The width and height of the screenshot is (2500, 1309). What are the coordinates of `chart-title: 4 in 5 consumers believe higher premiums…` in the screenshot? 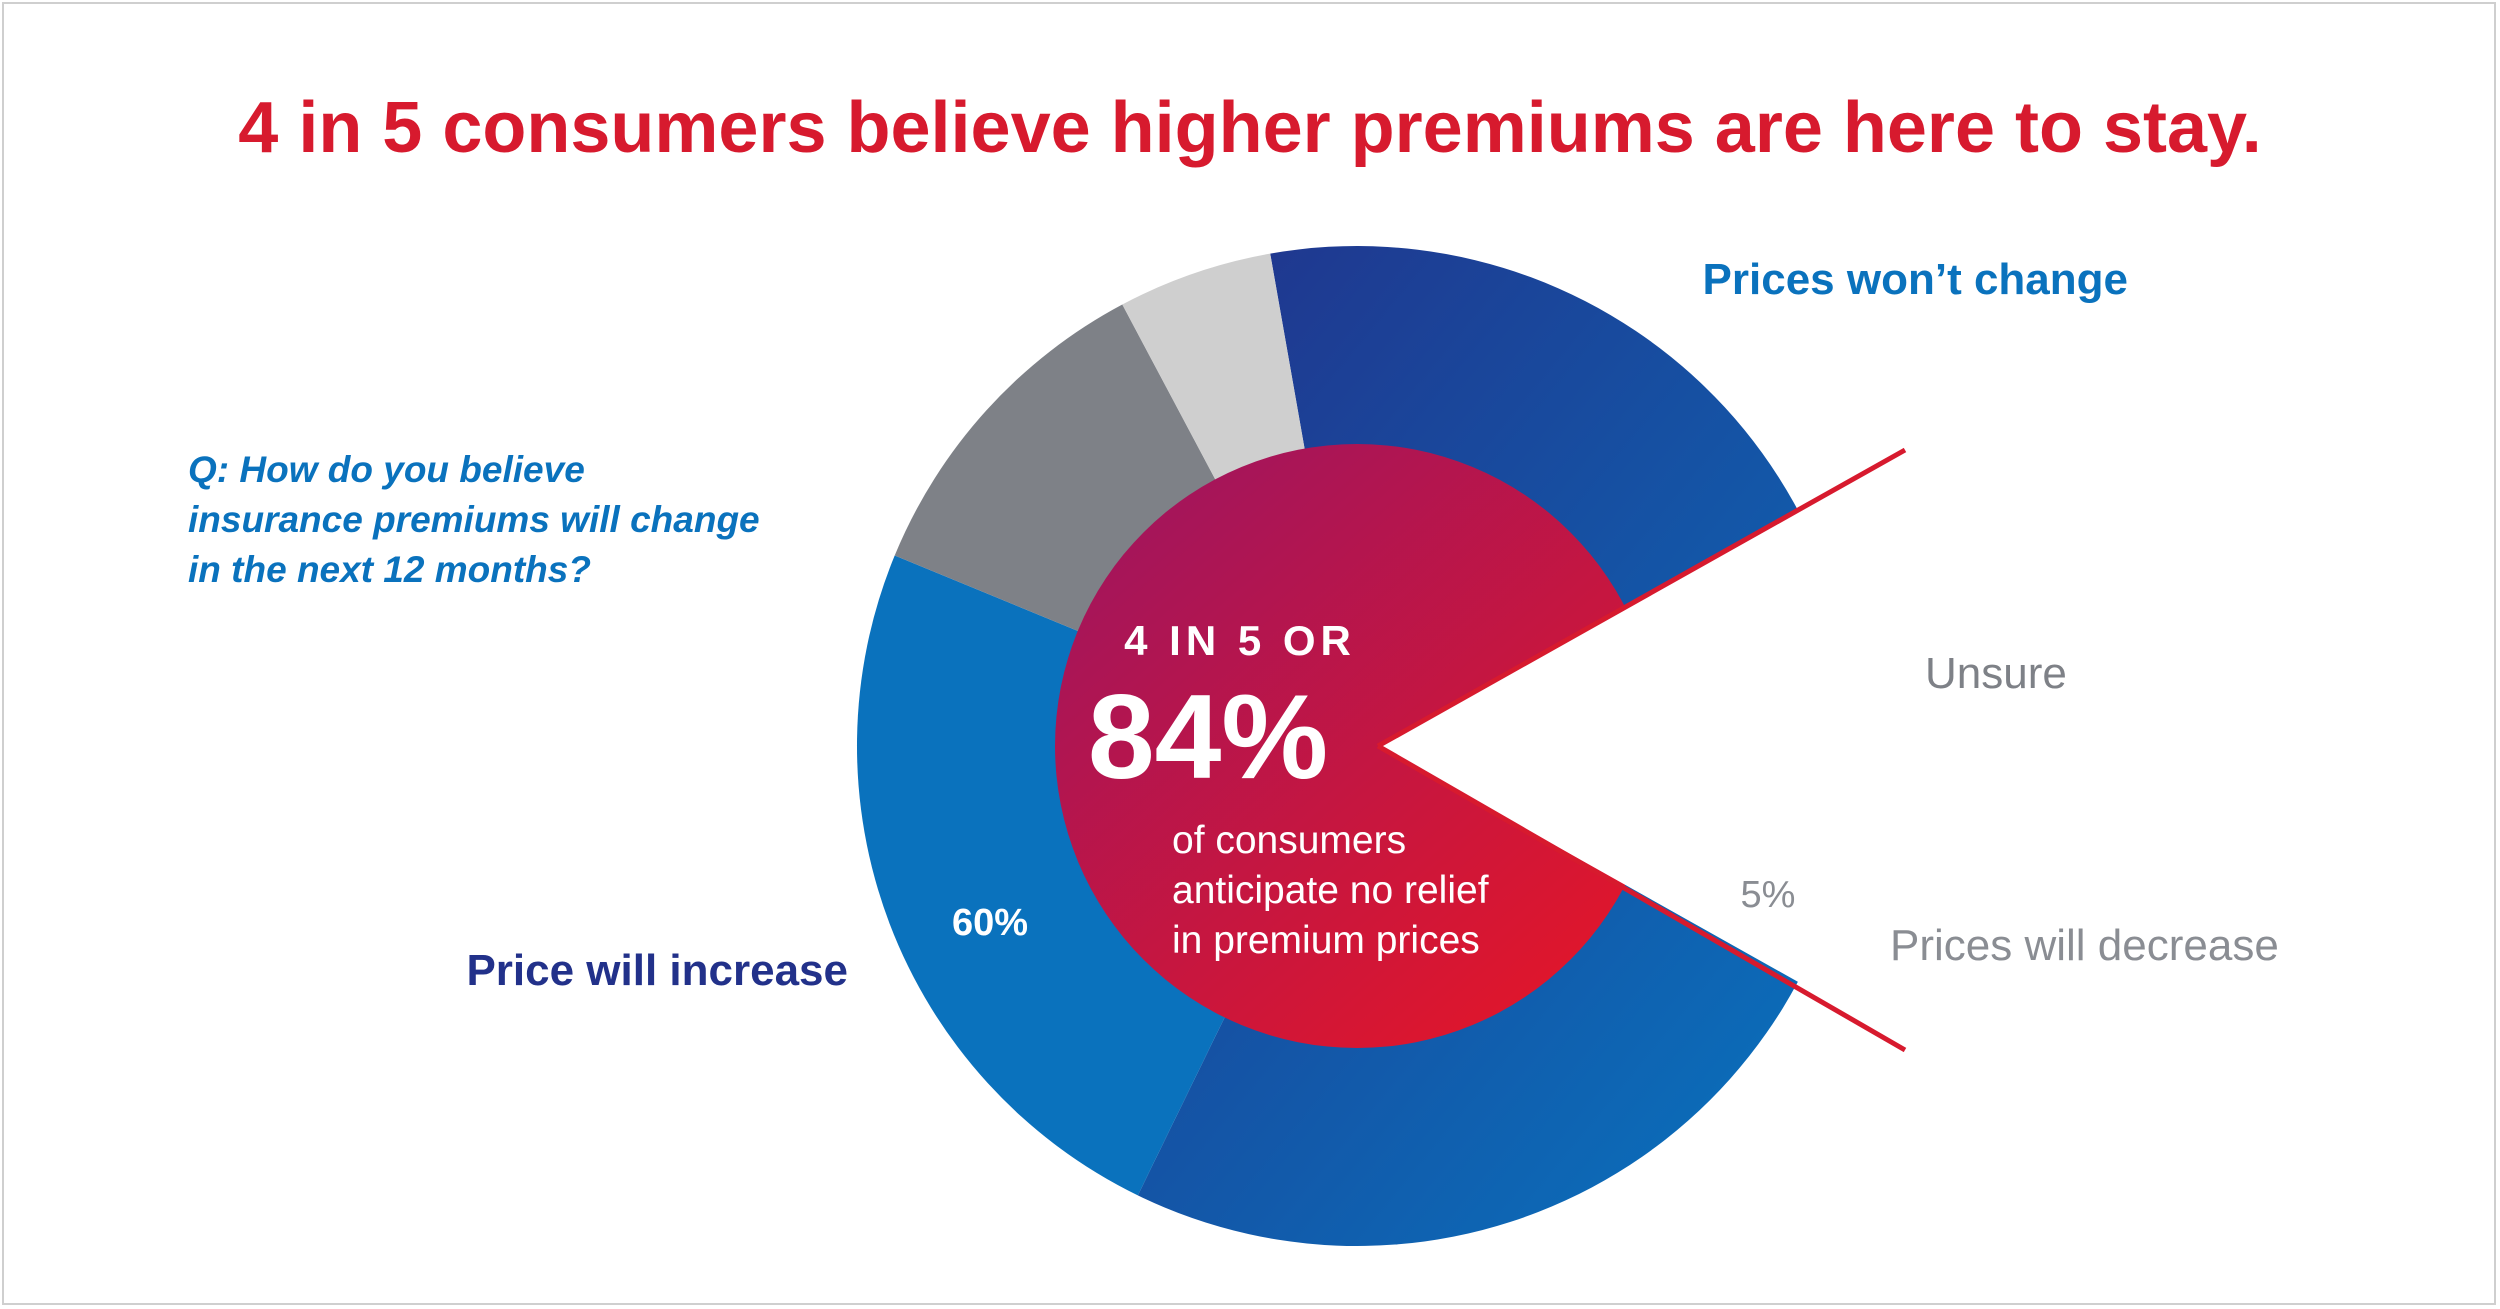 It's located at (1249, 128).